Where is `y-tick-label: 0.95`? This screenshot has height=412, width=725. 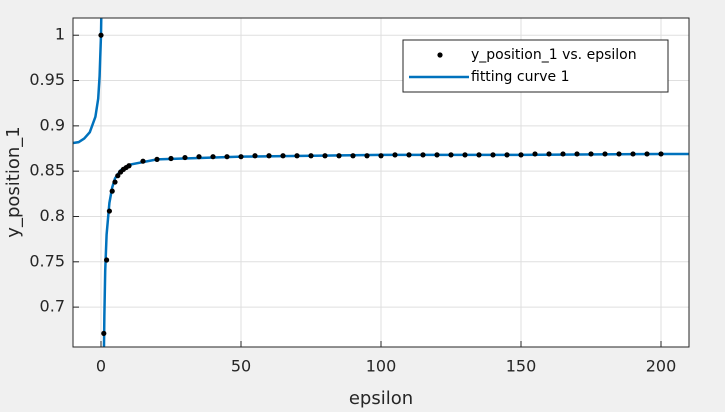
y-tick-label: 0.95 is located at coordinates (47, 79).